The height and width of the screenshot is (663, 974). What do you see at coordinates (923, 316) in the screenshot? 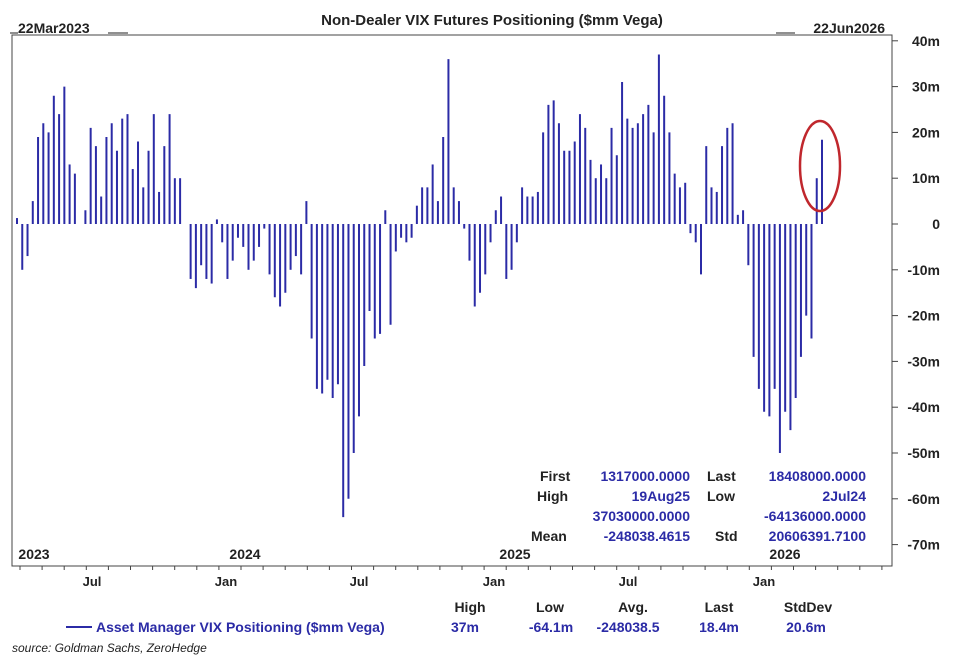
I see `y-tick-label: -20m` at bounding box center [923, 316].